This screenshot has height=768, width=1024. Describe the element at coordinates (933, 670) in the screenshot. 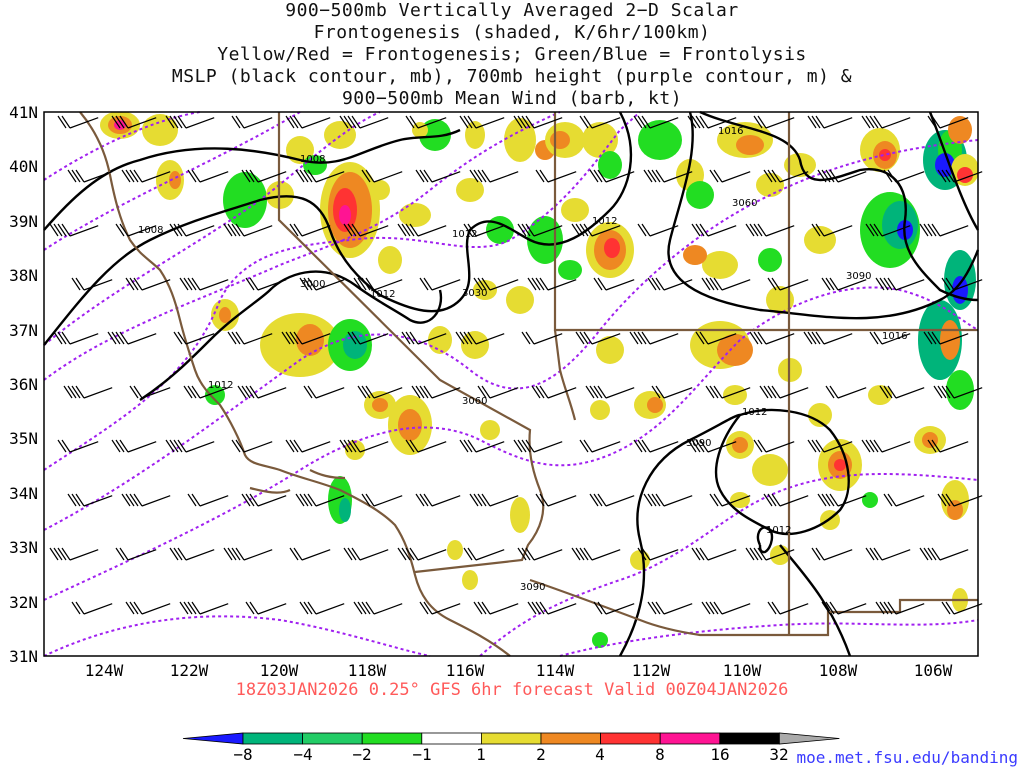

I see `lon-label-106w: 106W` at that location.